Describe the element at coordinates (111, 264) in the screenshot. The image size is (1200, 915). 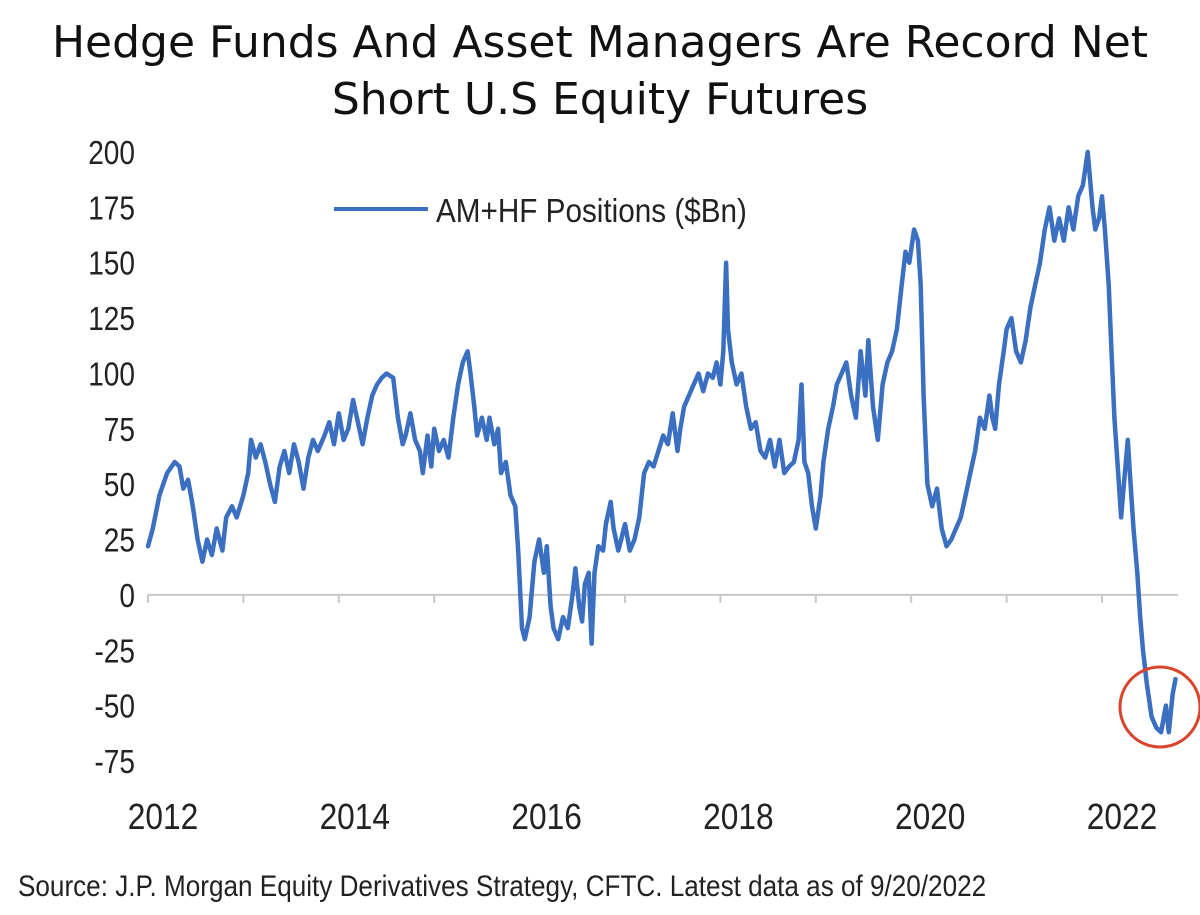
I see `y-tick-label: 150` at that location.